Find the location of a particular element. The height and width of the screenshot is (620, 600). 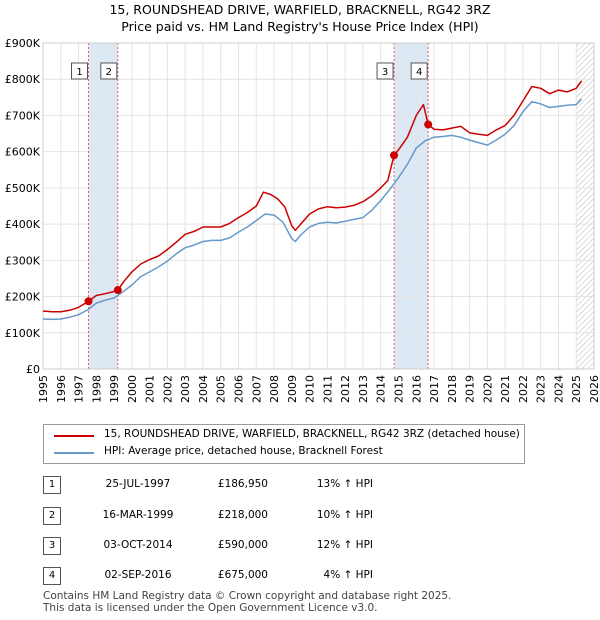

x-tick-label: 2024 is located at coordinates (558, 389).